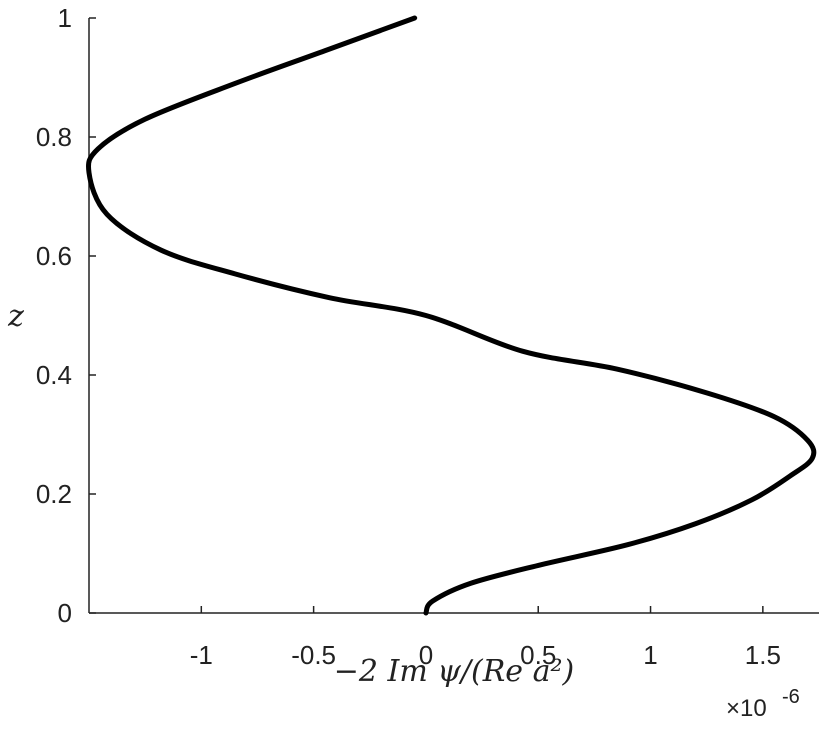 The image size is (830, 729). I want to click on x-tick-label: -1, so click(201, 655).